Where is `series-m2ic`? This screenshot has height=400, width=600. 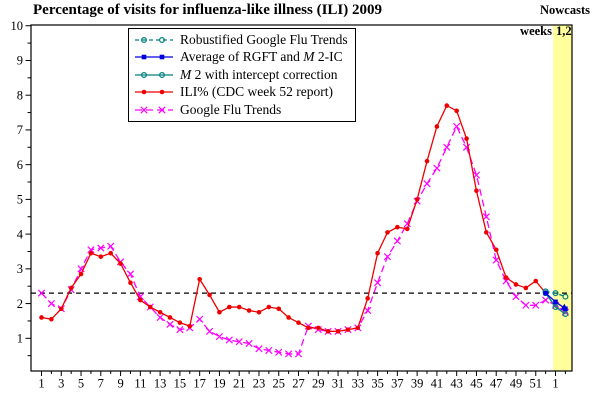
series-m2ic is located at coordinates (555, 303).